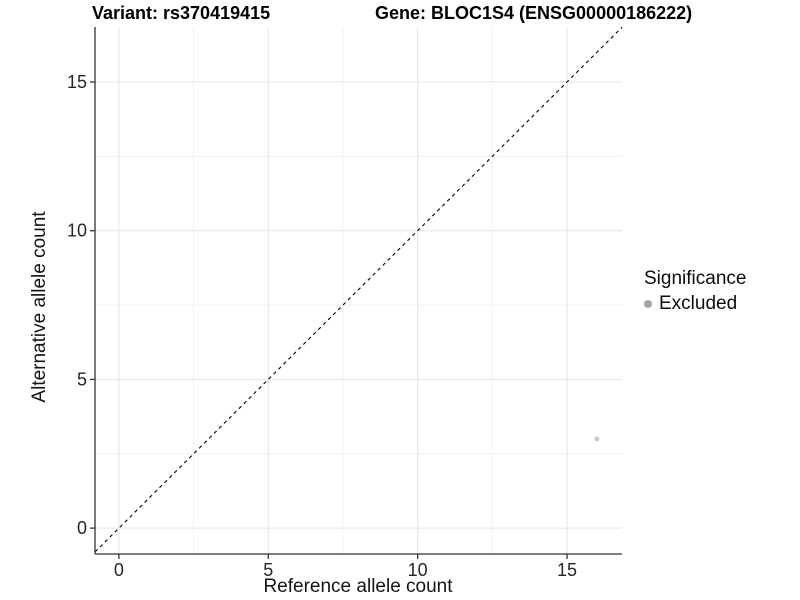  What do you see at coordinates (695, 291) in the screenshot?
I see `legend: Significance Excluded` at bounding box center [695, 291].